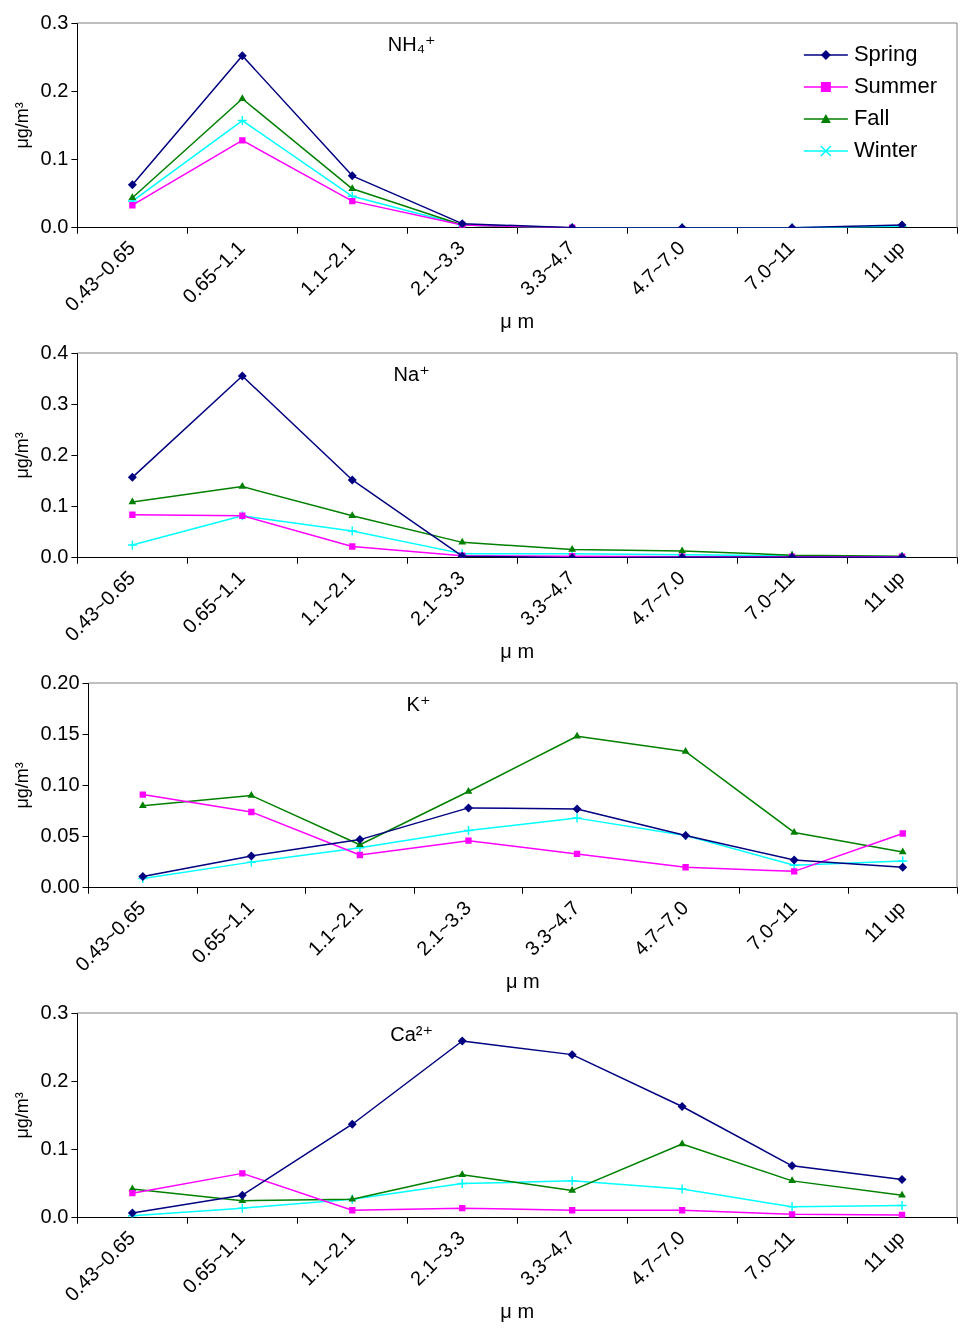 This screenshot has height=1339, width=971. What do you see at coordinates (411, 43) in the screenshot?
I see `text: NH₄⁺` at bounding box center [411, 43].